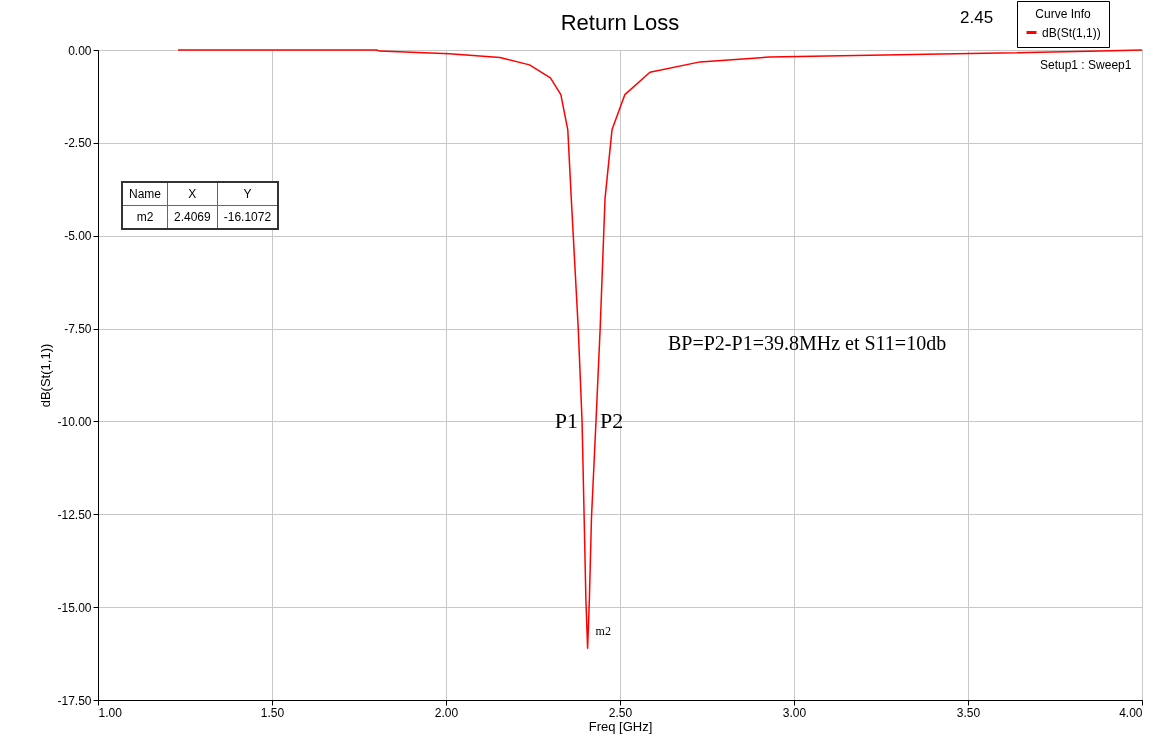  What do you see at coordinates (968, 712) in the screenshot?
I see `x-tick-label: 3.50` at bounding box center [968, 712].